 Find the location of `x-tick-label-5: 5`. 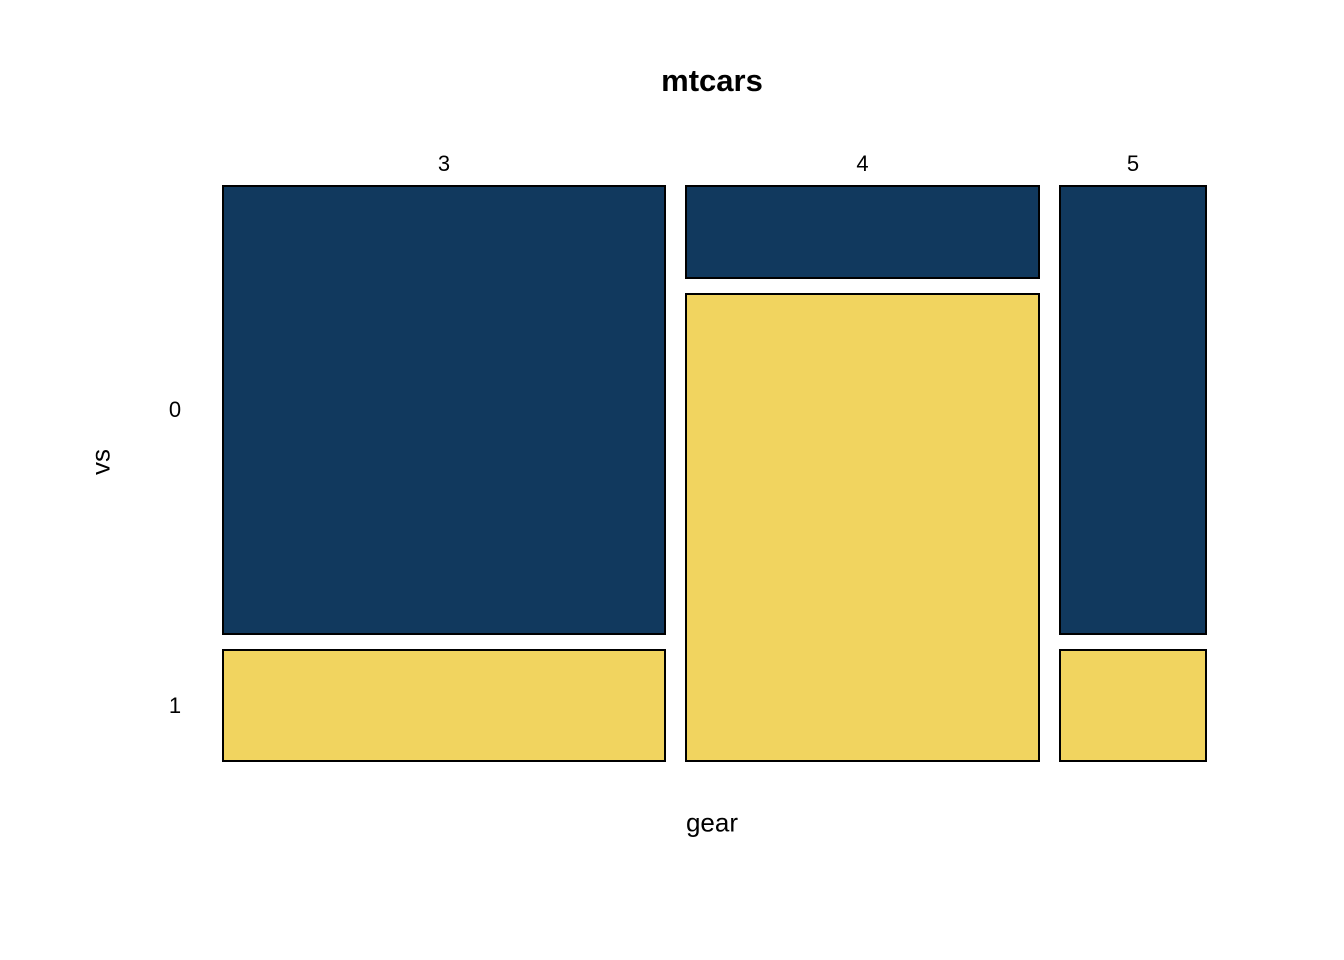

x-tick-label-5: 5 is located at coordinates (1133, 163).